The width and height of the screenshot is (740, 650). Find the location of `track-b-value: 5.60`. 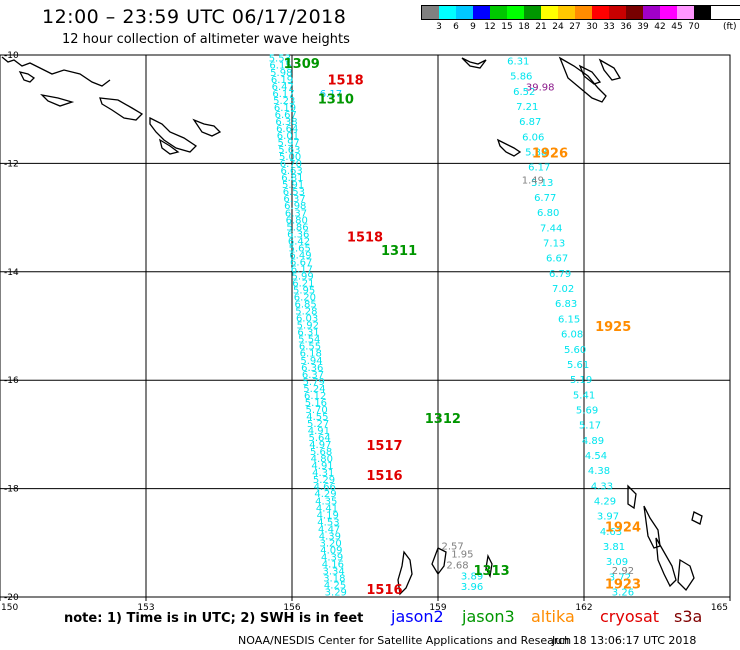

track-b-value: 5.60 is located at coordinates (575, 350).